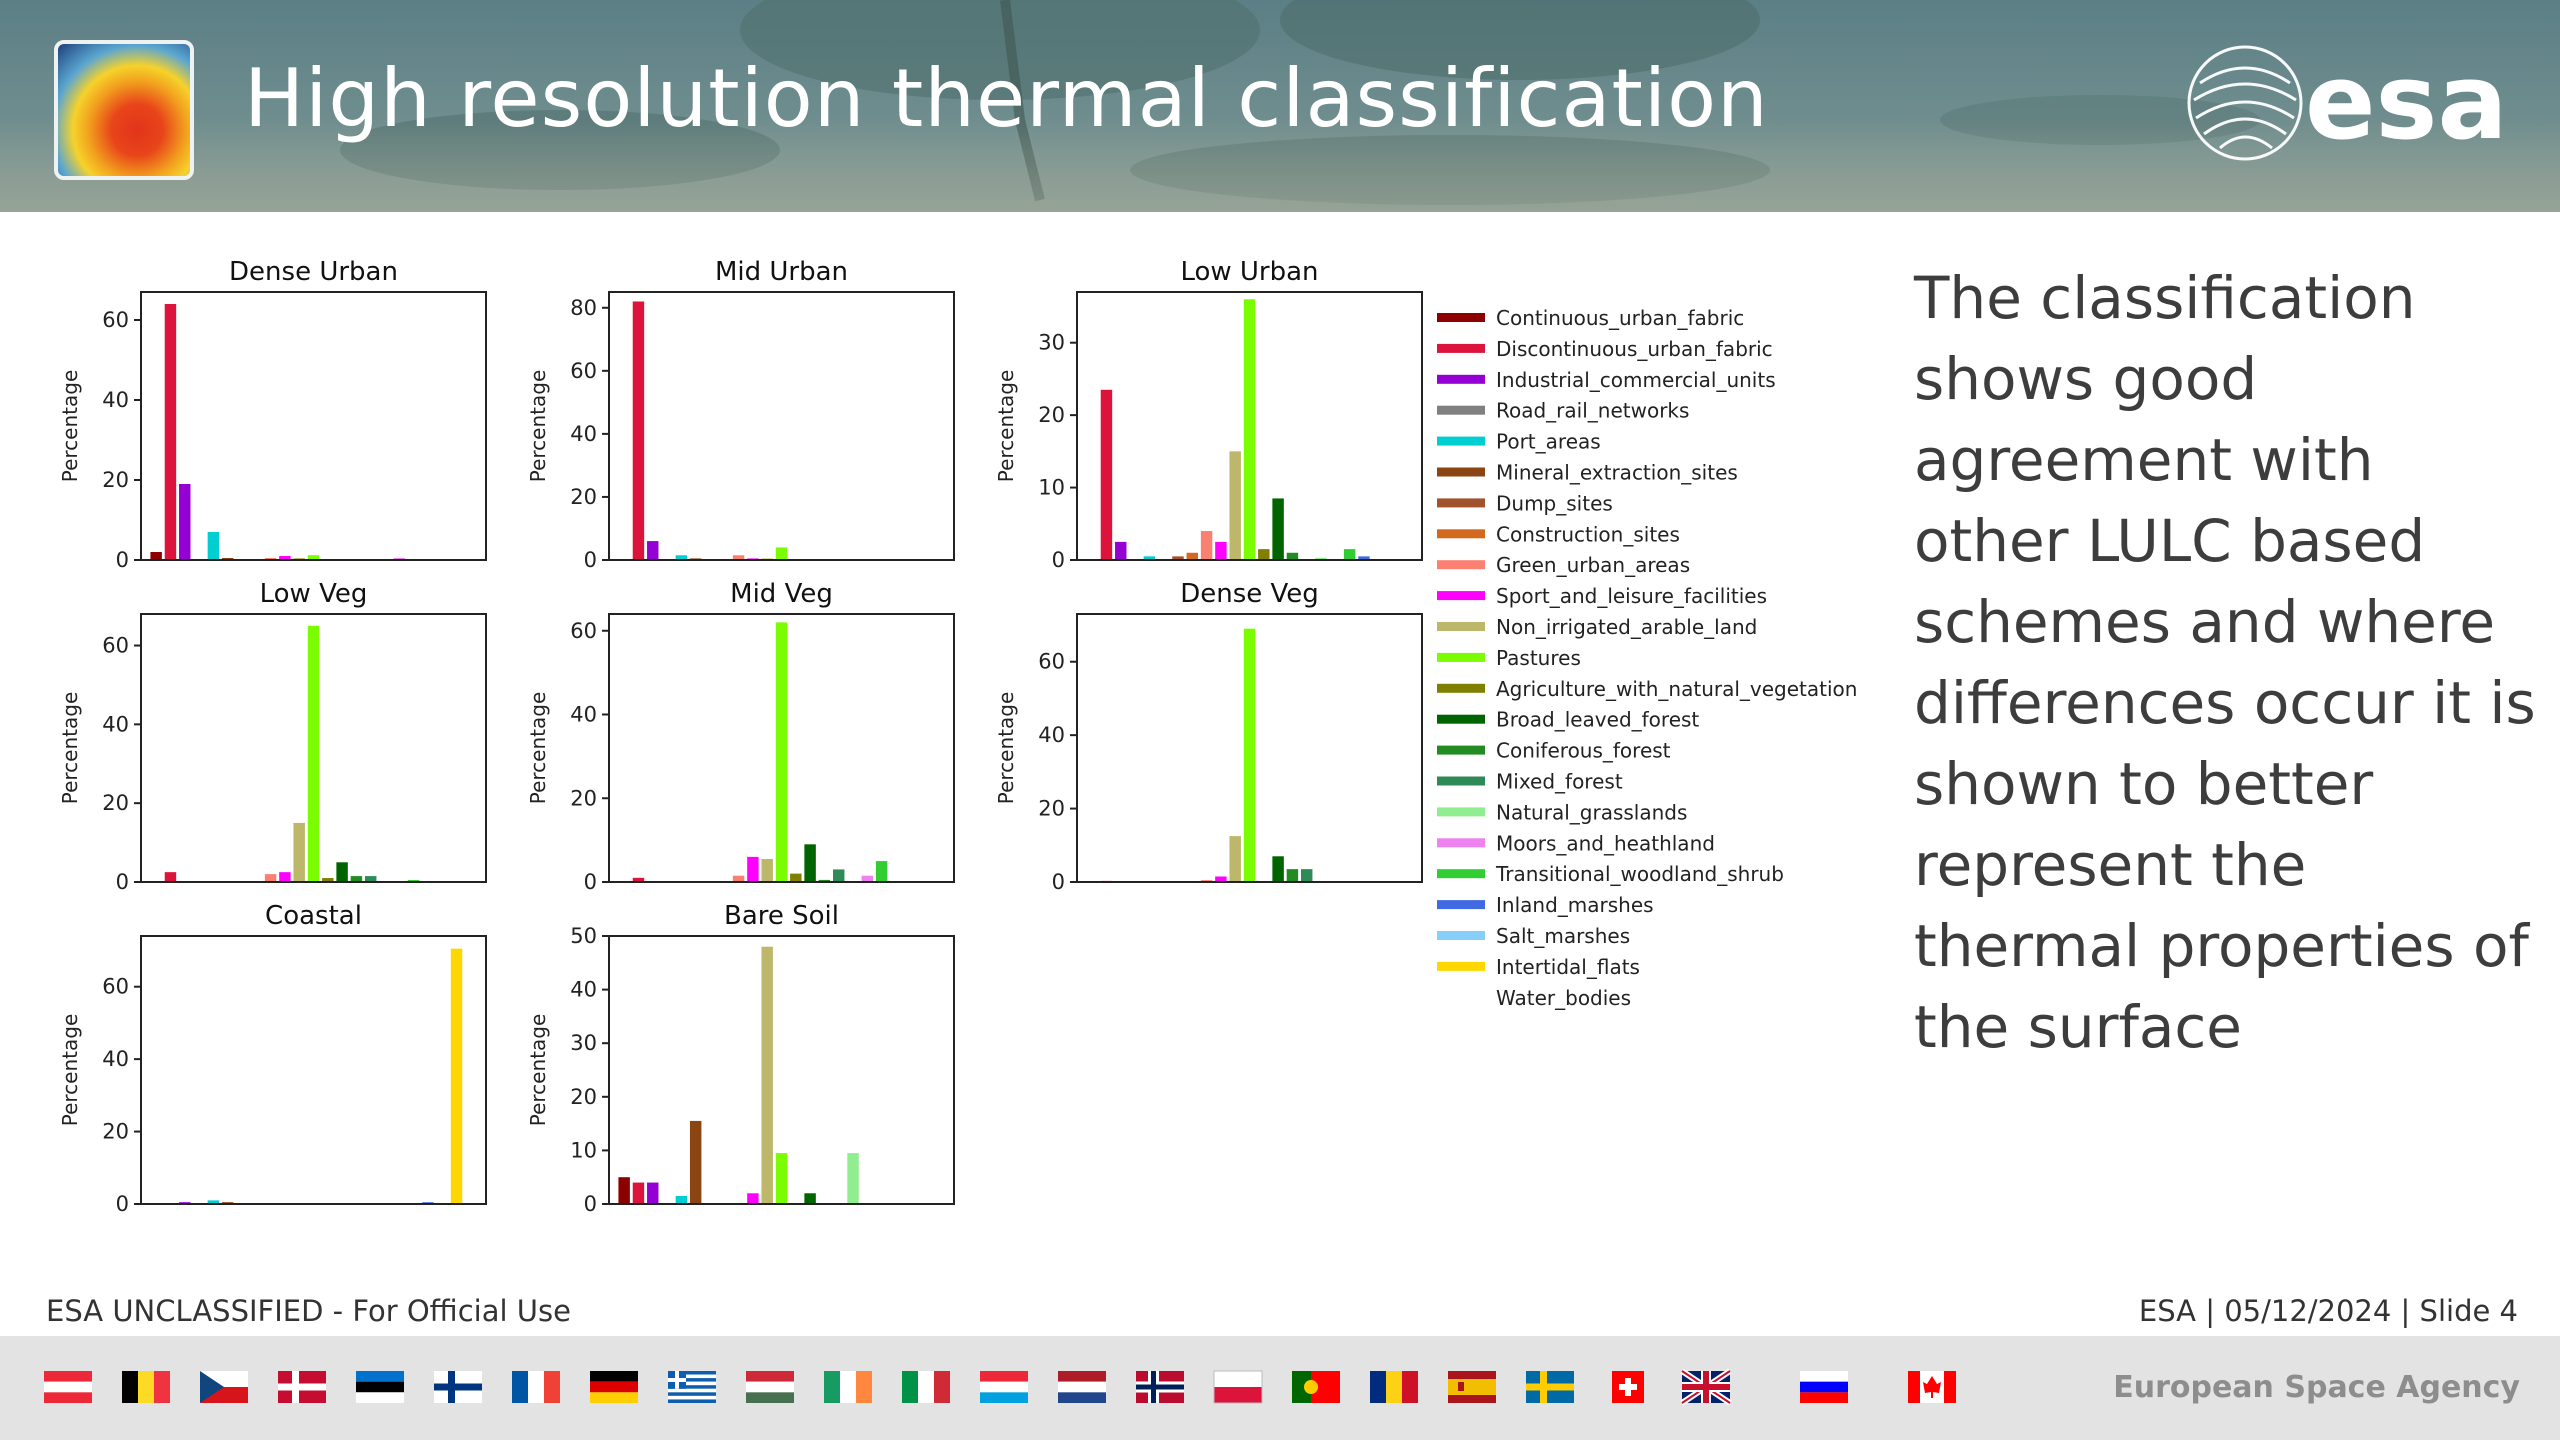  I want to click on y-tick-label: 30, so click(1051, 343).